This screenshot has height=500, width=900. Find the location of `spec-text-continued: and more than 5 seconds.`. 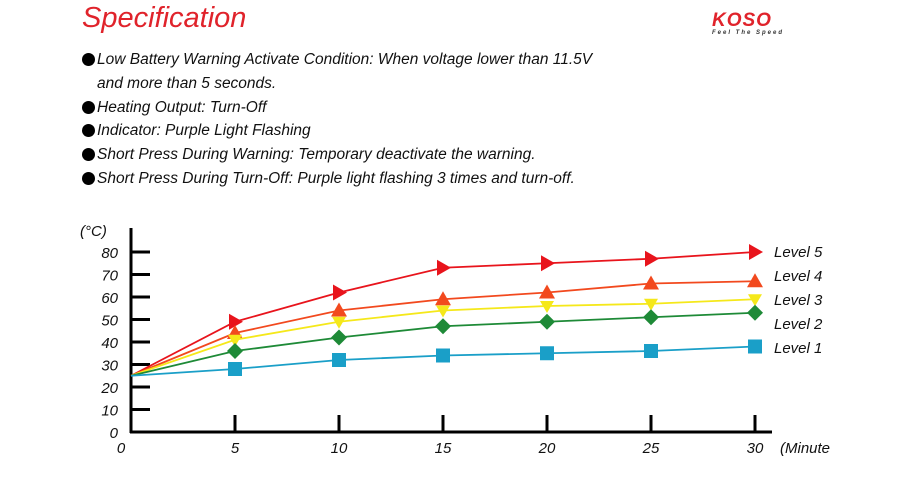

spec-text-continued: and more than 5 seconds. is located at coordinates (187, 83).